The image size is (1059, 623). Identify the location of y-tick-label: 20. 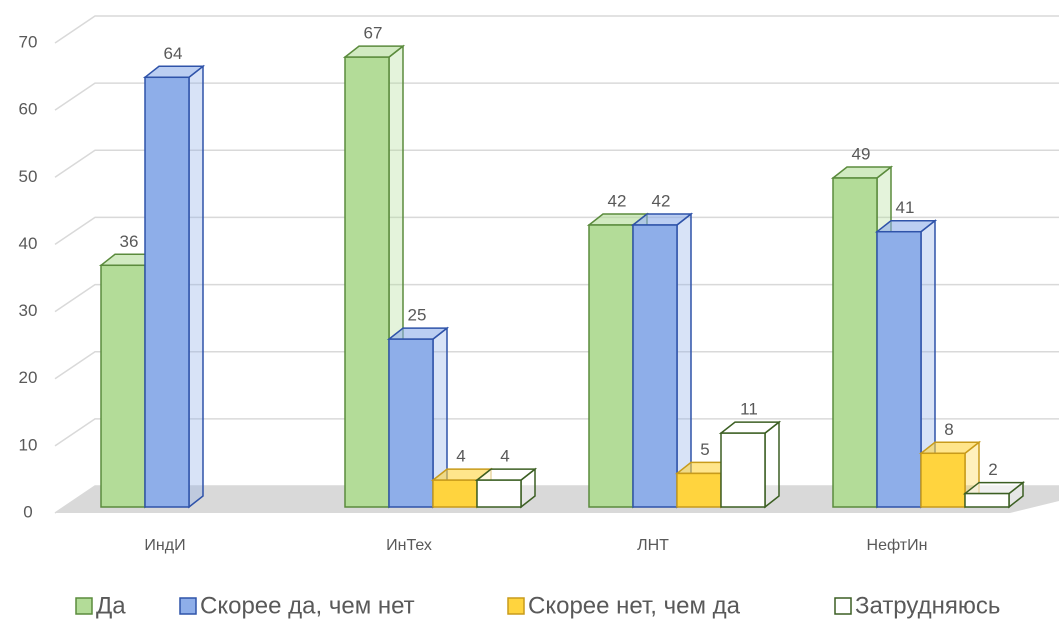
(28, 377).